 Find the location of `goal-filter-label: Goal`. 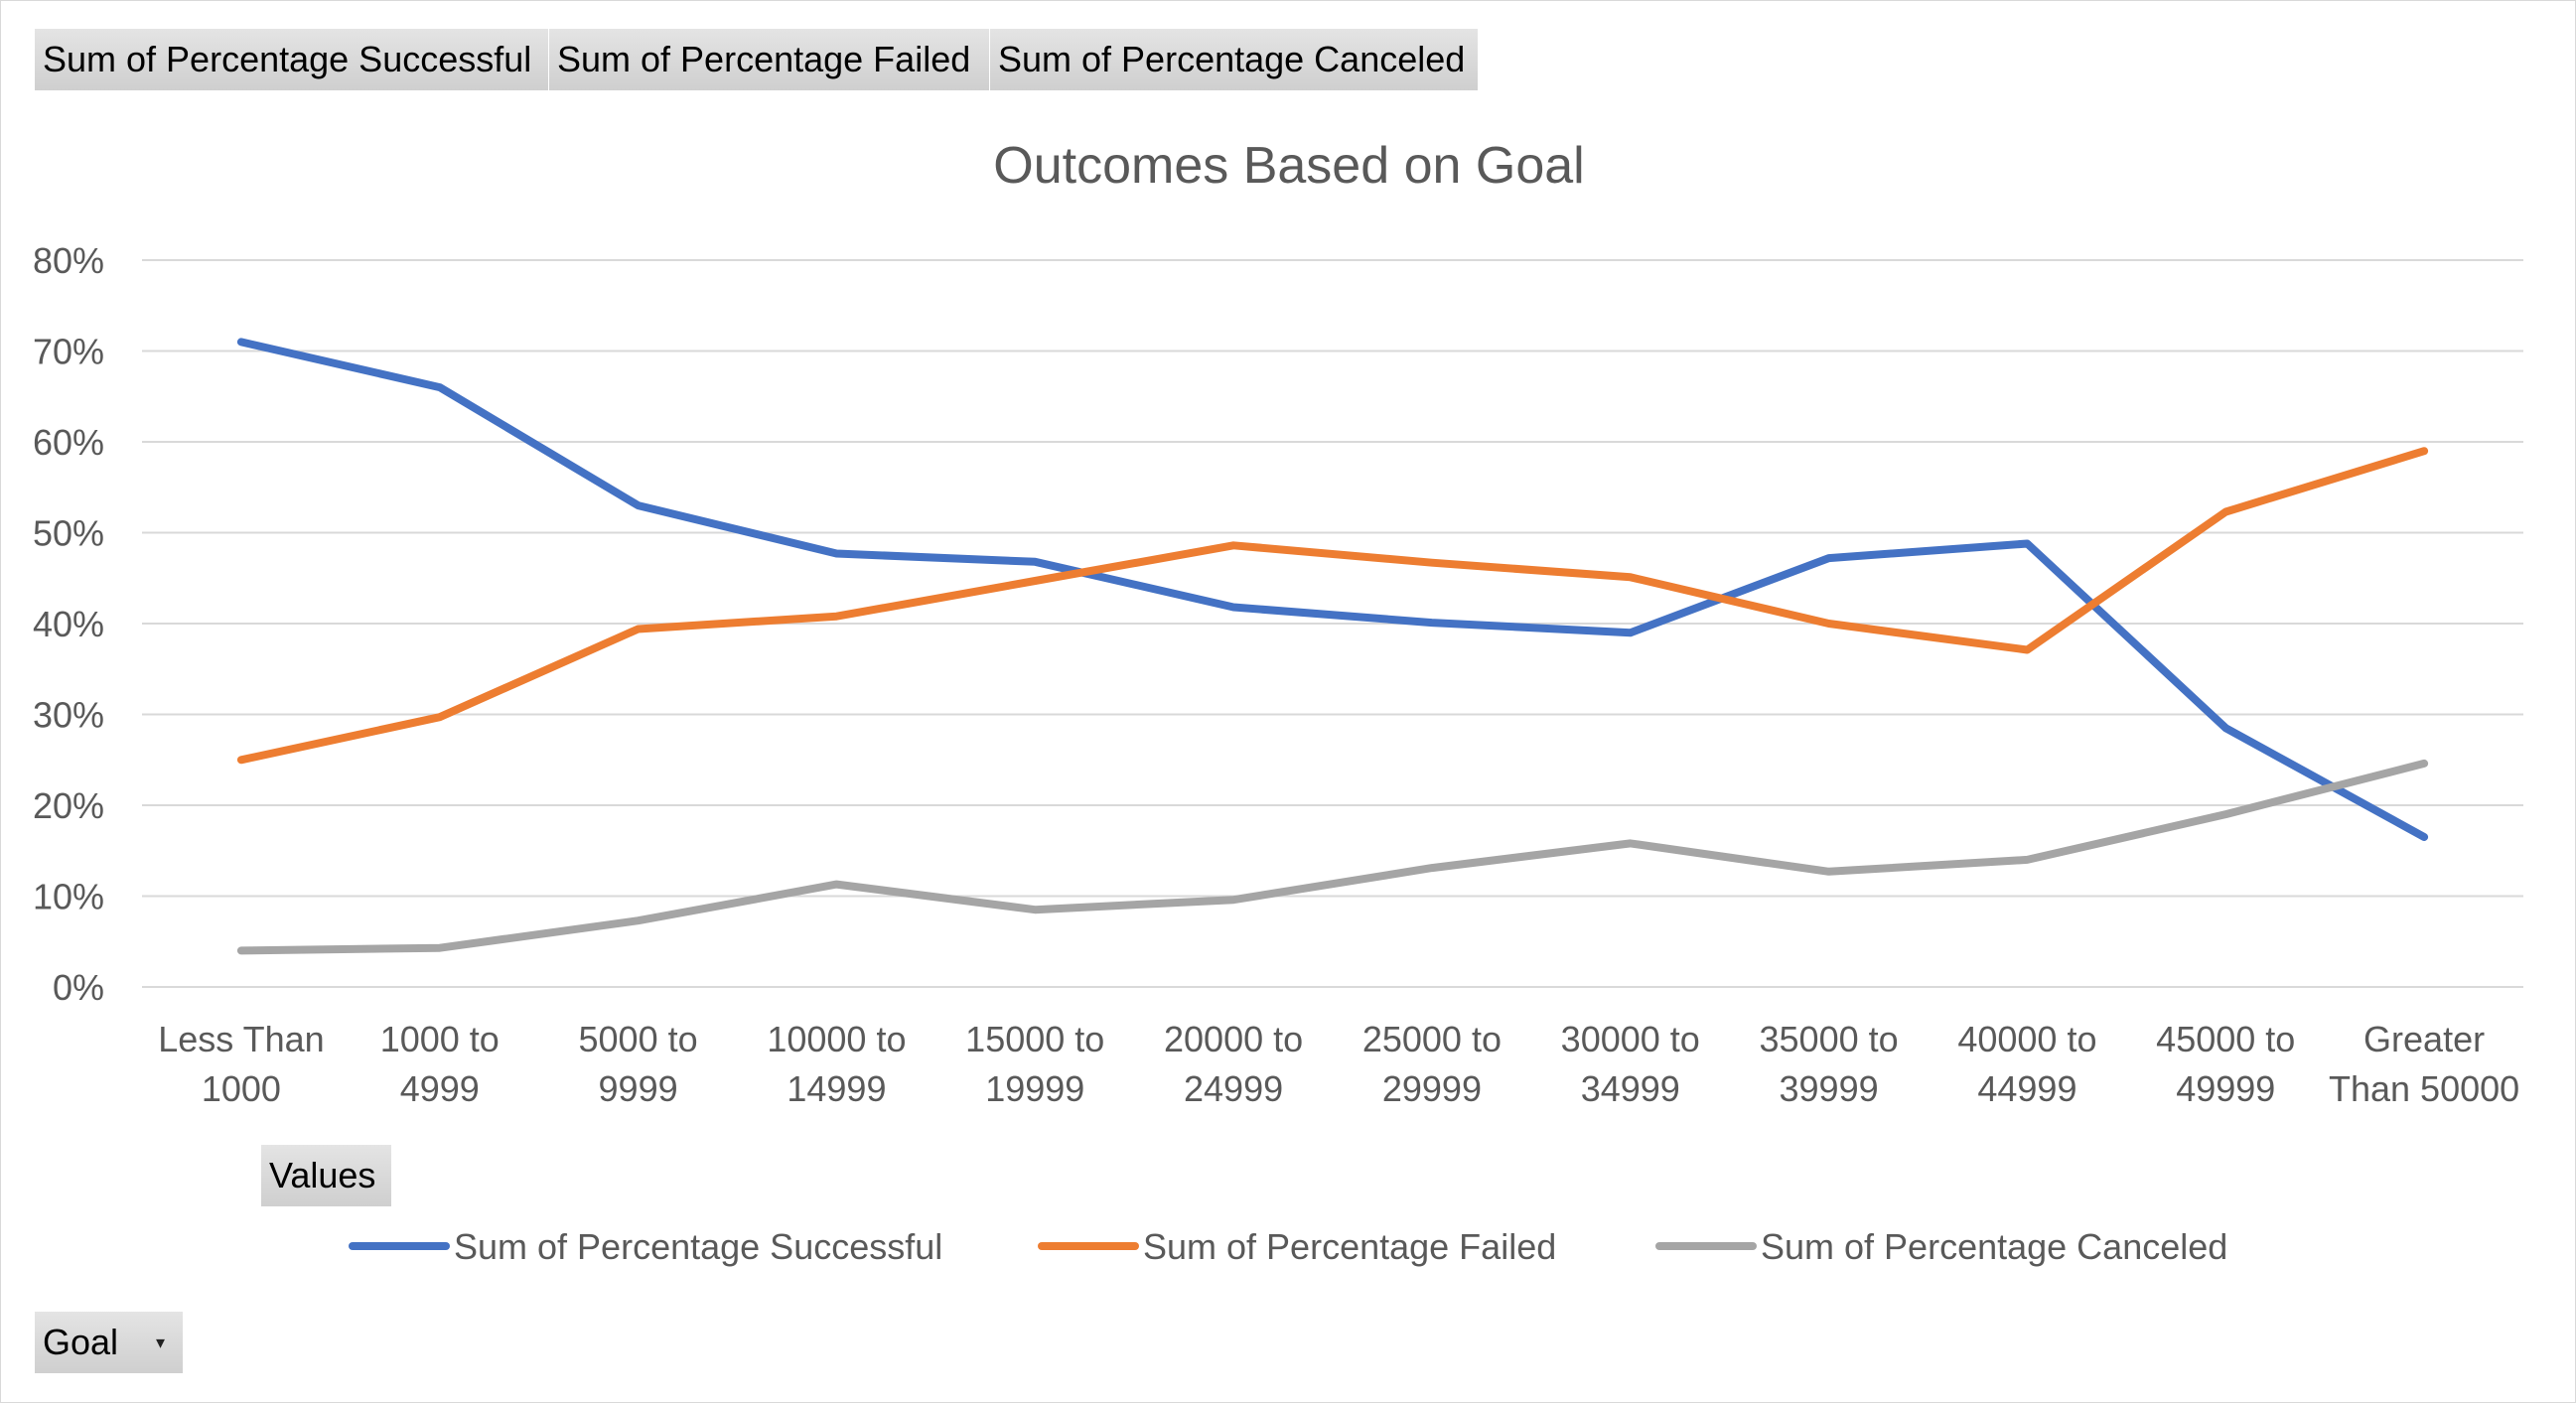

goal-filter-label: Goal is located at coordinates (81, 1342).